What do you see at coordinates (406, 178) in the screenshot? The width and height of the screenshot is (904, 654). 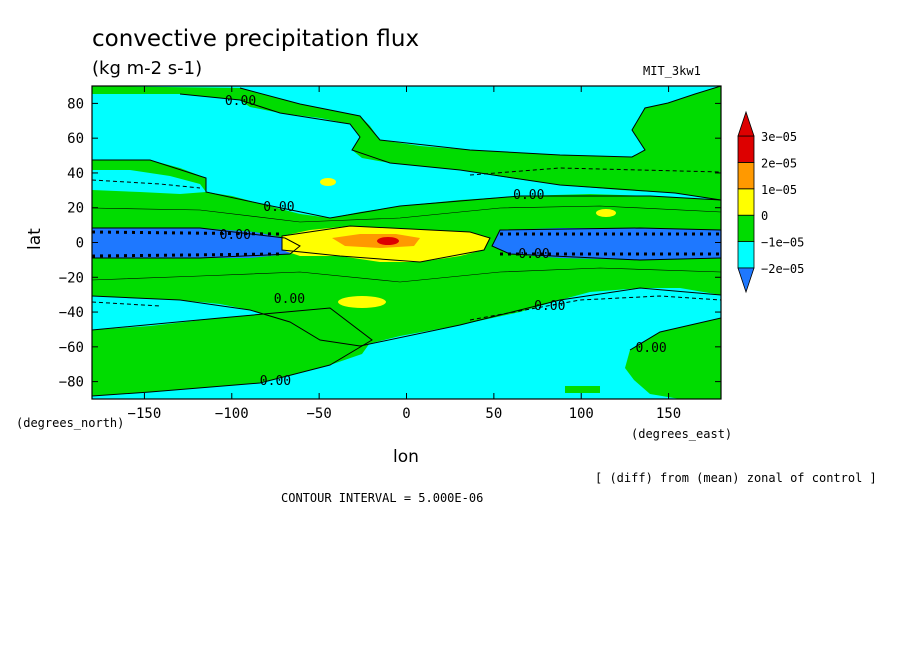 I see `contour-dashed-north` at bounding box center [406, 178].